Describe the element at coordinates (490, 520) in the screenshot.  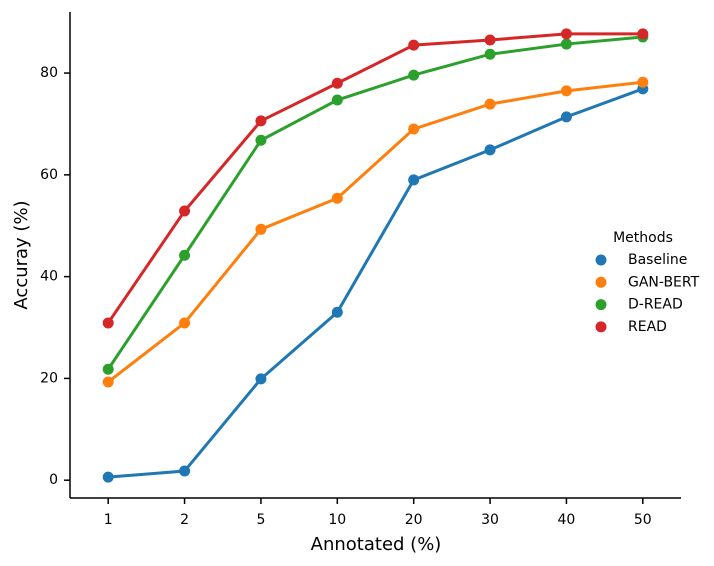
I see `x-tick-label: 30` at that location.